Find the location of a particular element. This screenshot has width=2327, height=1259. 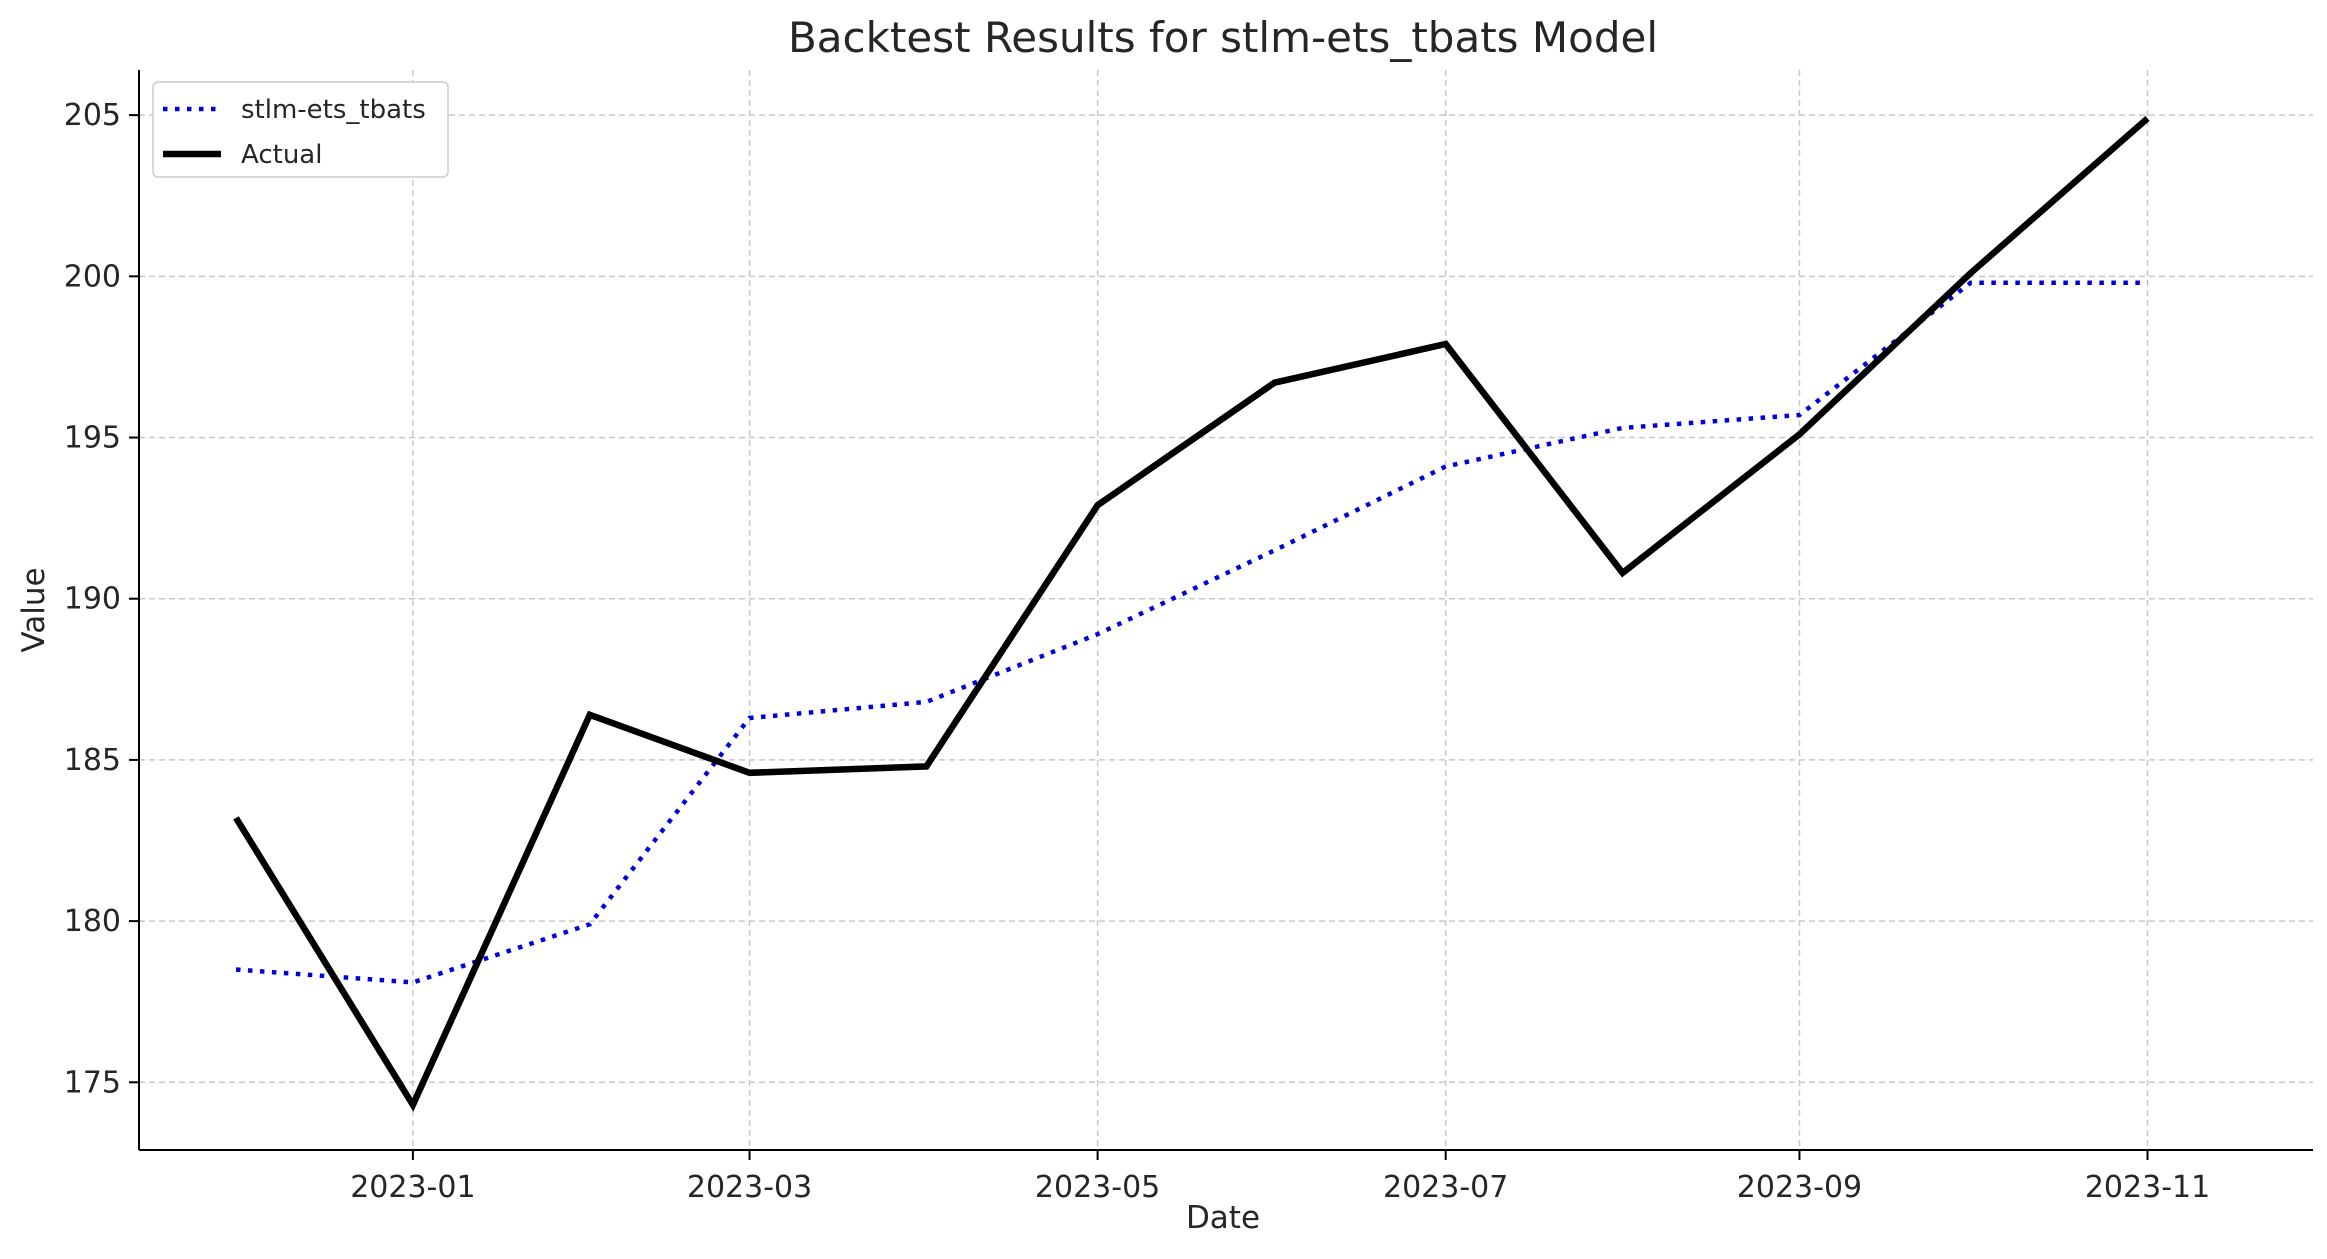

y-tick-label: 175 is located at coordinates (92, 1082).